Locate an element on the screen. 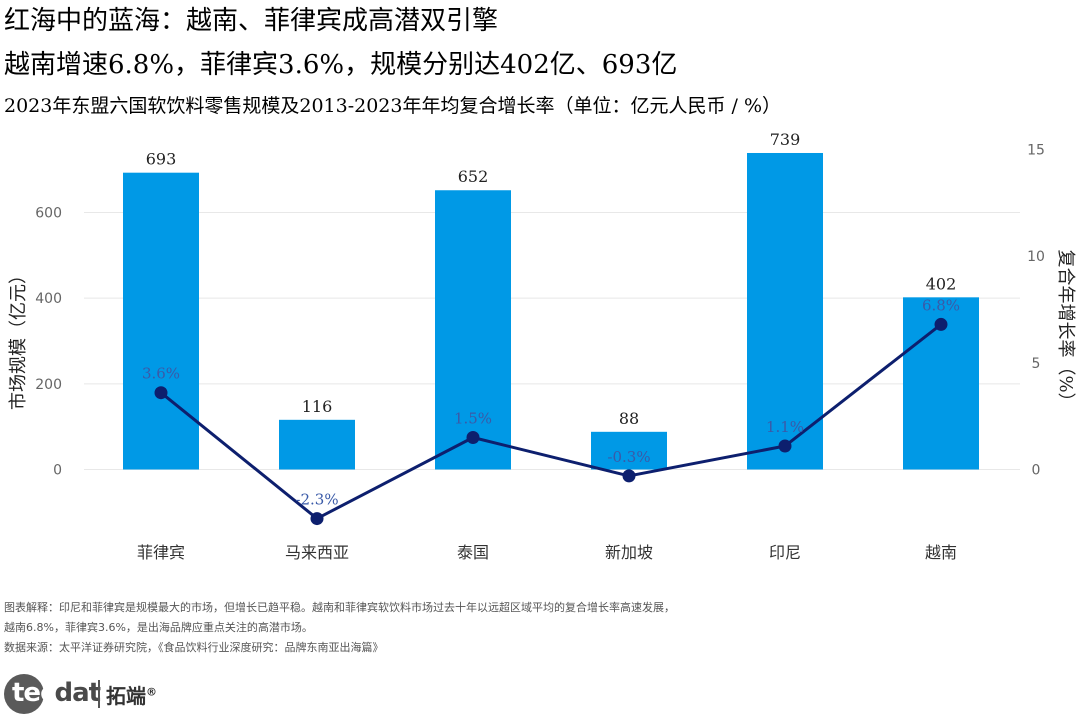  bar-value-label: 739 is located at coordinates (785, 139).